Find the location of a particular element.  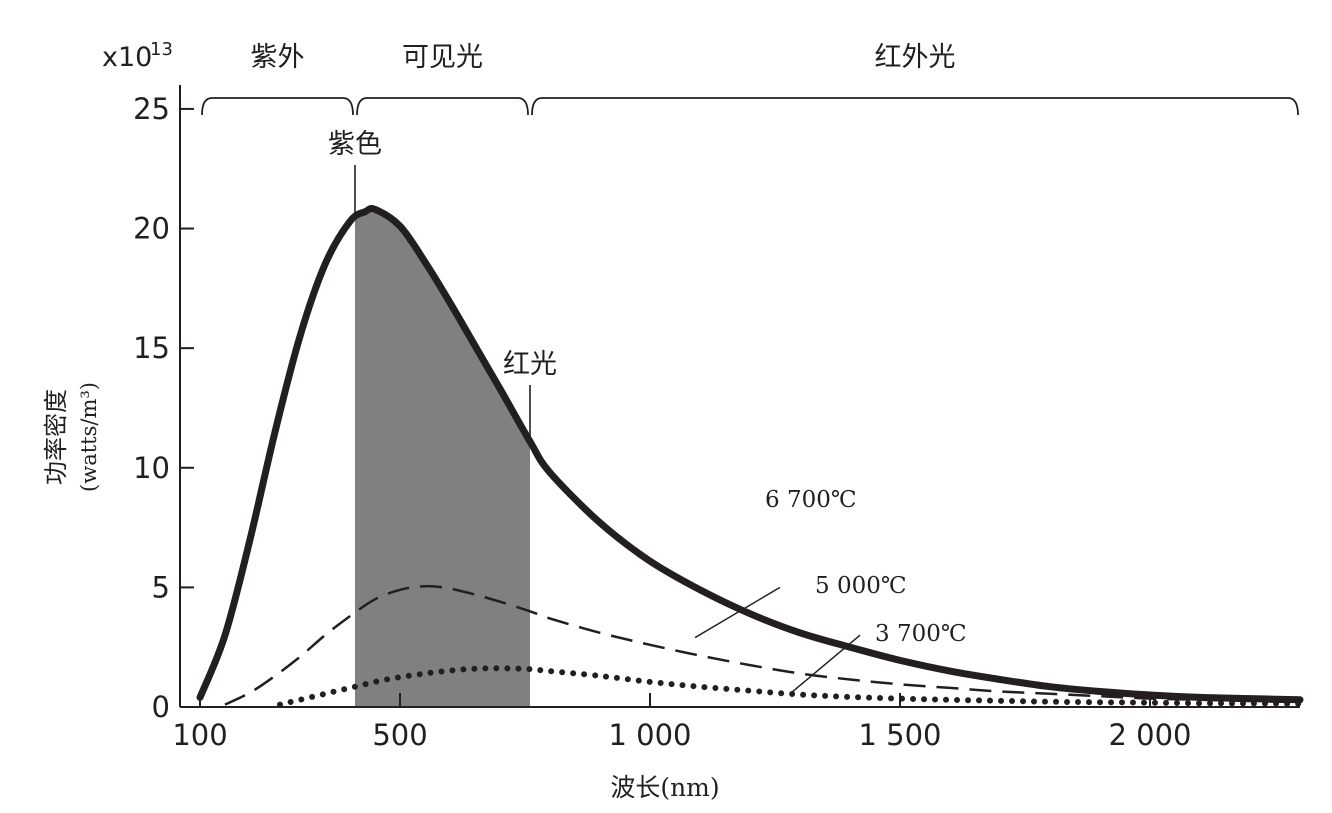

x-tick-label-0: 100 is located at coordinates (199, 735).